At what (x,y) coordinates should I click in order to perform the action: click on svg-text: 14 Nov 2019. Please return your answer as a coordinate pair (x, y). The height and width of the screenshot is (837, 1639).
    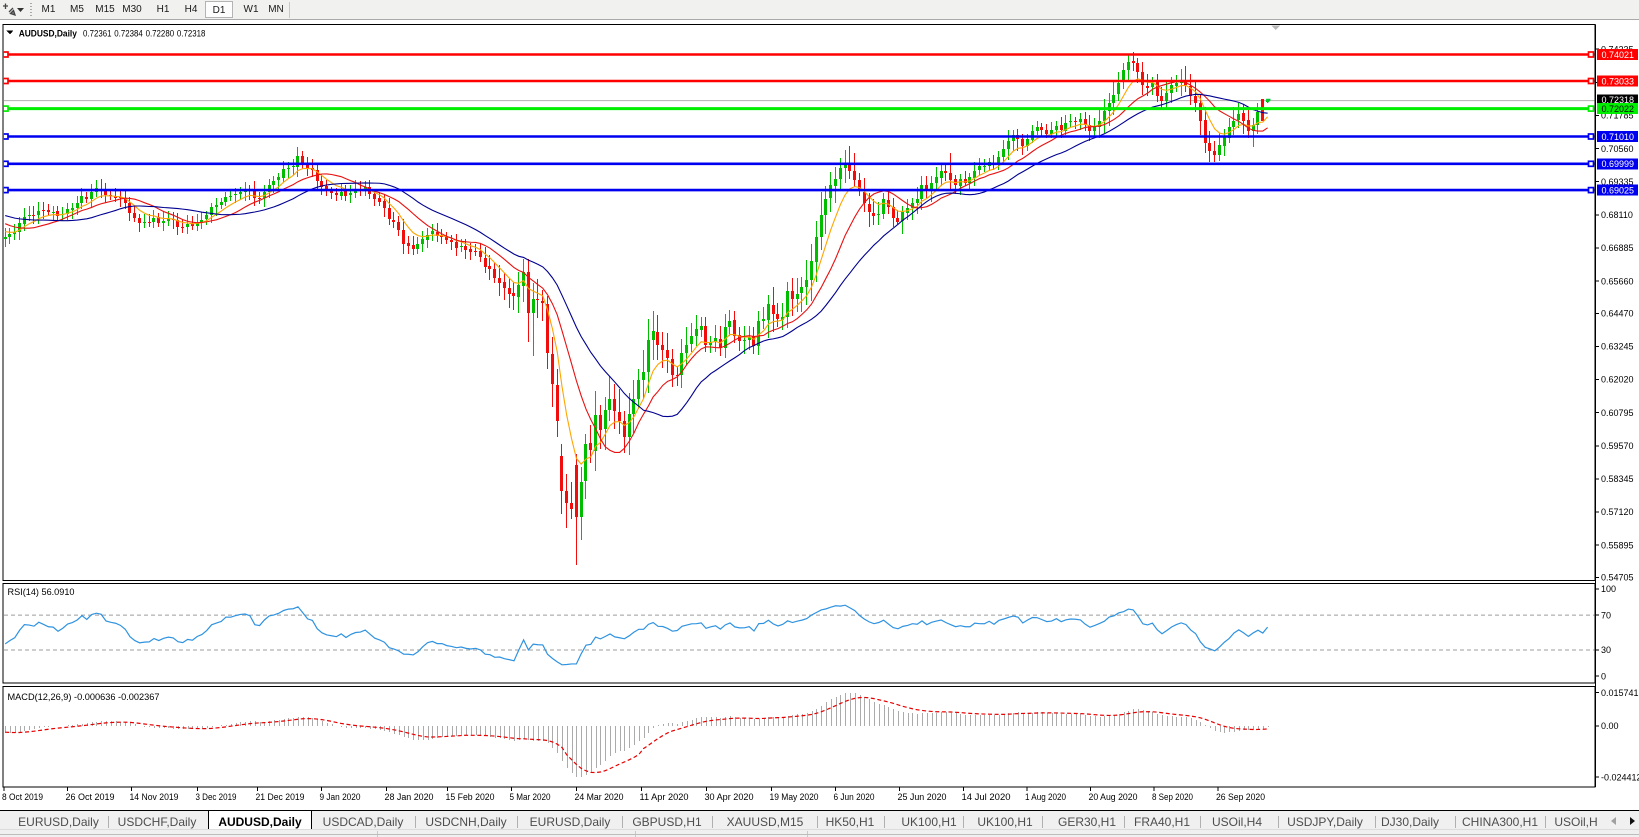
    Looking at the image, I should click on (154, 797).